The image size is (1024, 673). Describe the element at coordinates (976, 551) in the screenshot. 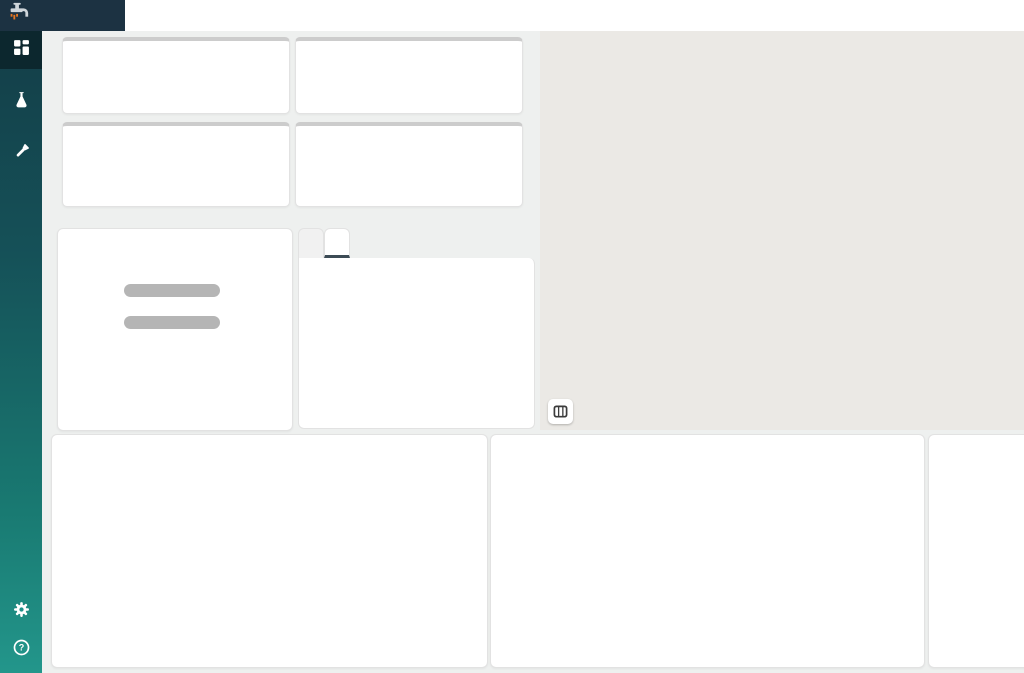

I see `verification-types-panel` at that location.